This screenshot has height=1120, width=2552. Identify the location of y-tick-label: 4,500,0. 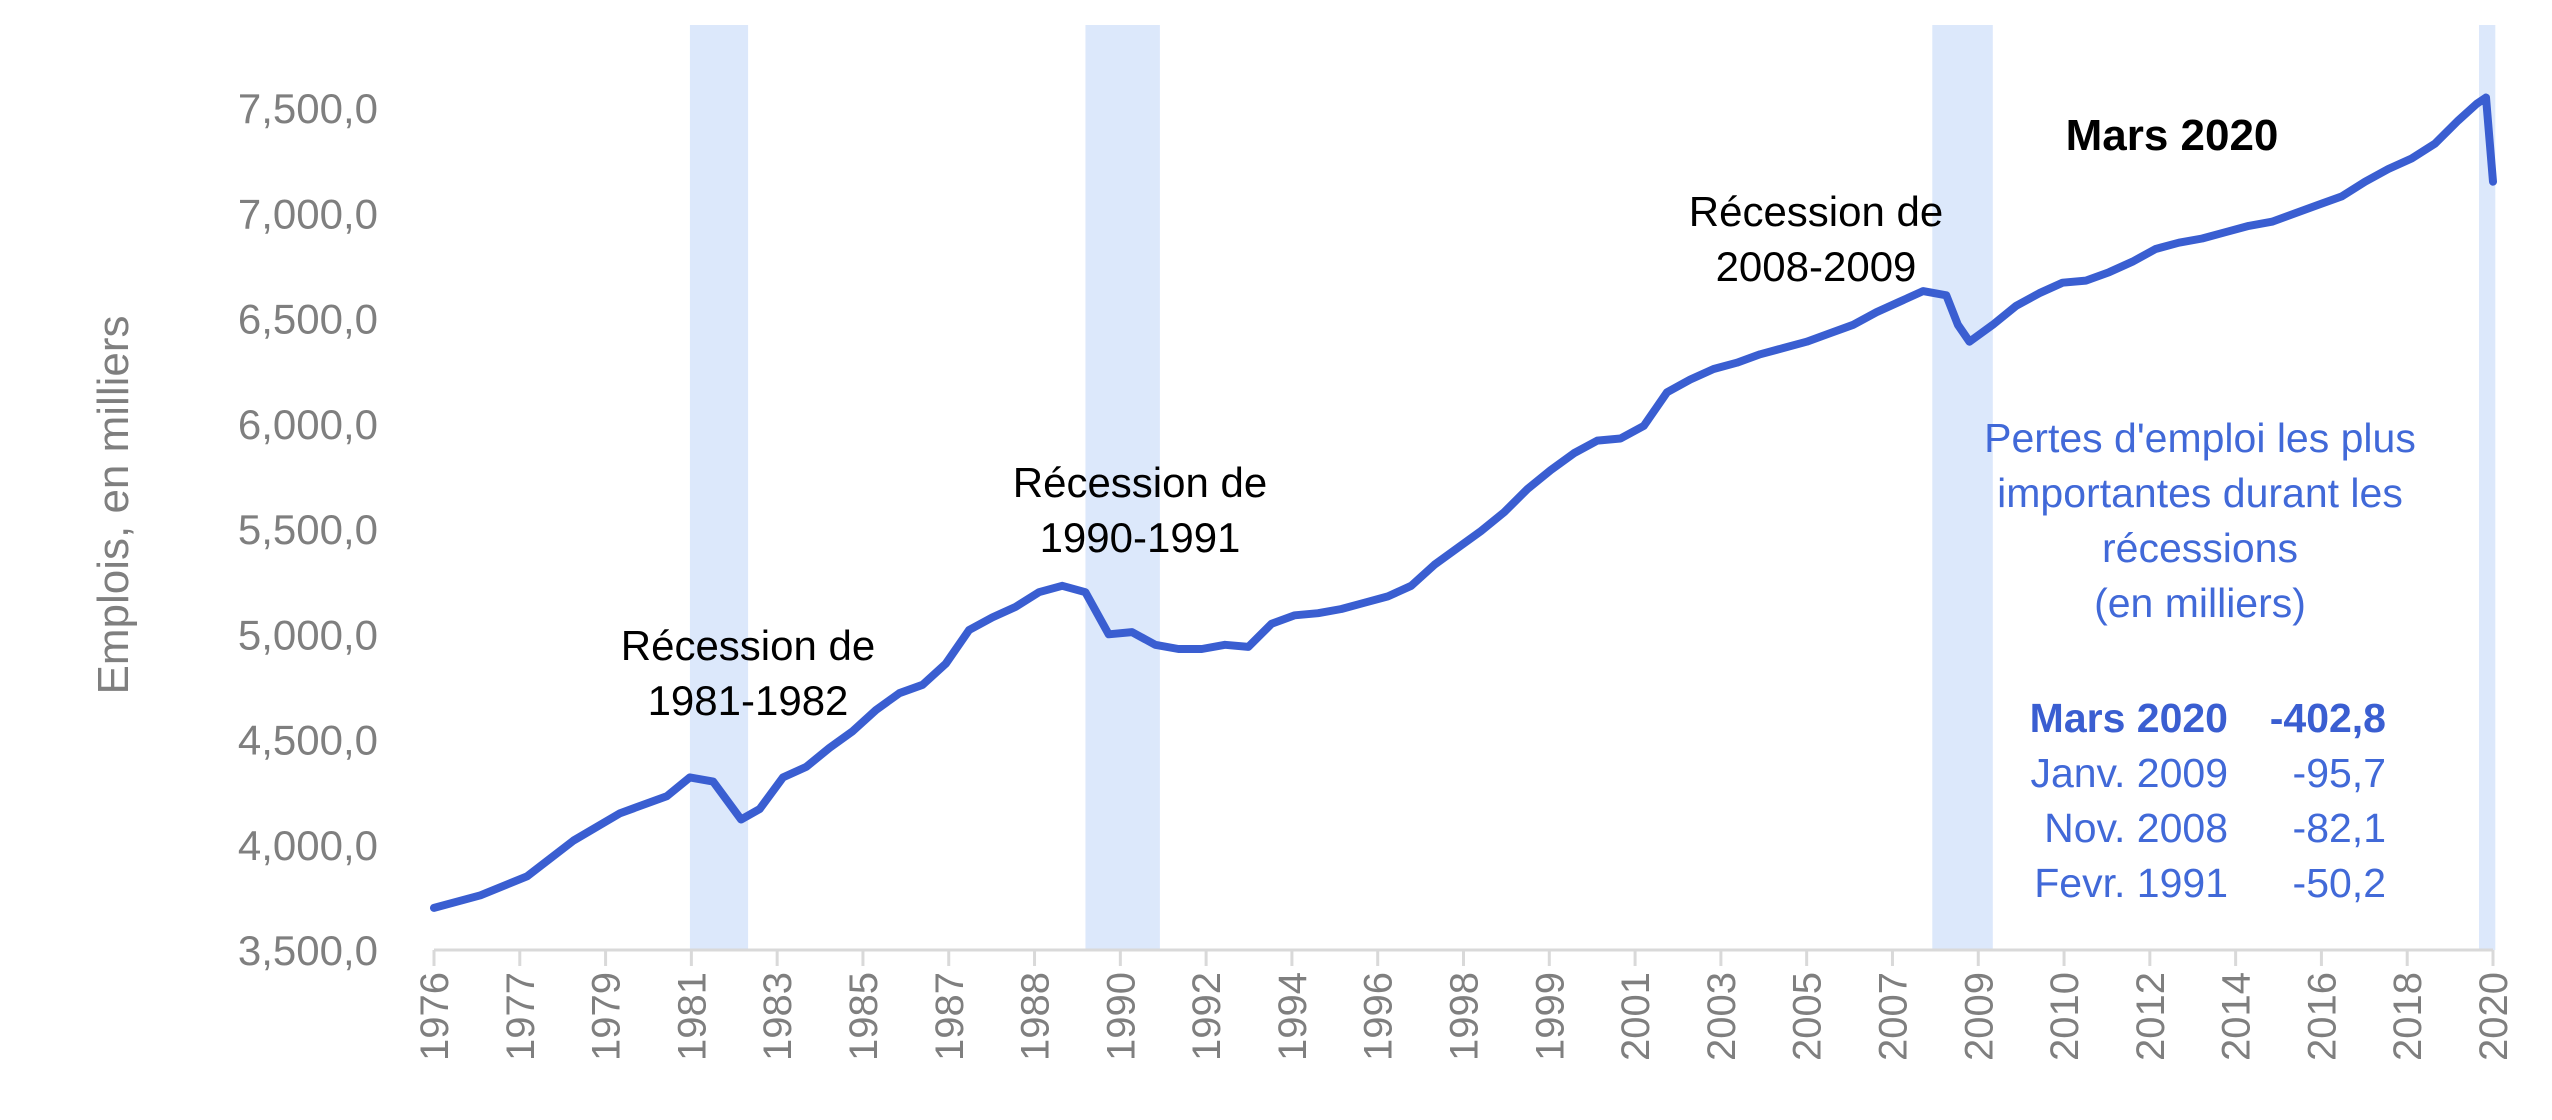
(308, 740).